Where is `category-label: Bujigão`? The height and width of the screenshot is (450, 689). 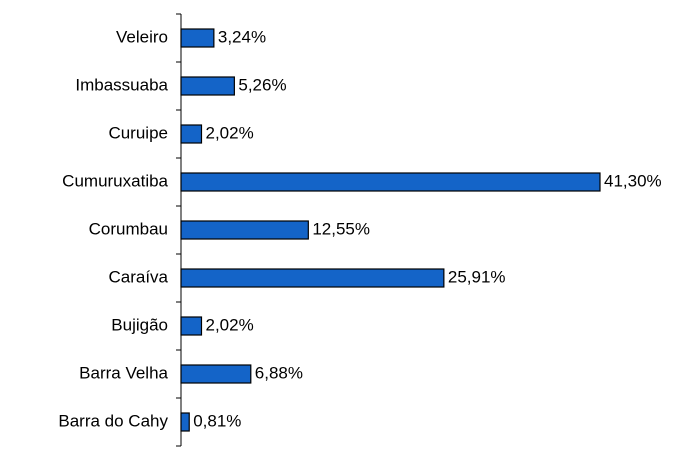 category-label: Bujigão is located at coordinates (139, 324).